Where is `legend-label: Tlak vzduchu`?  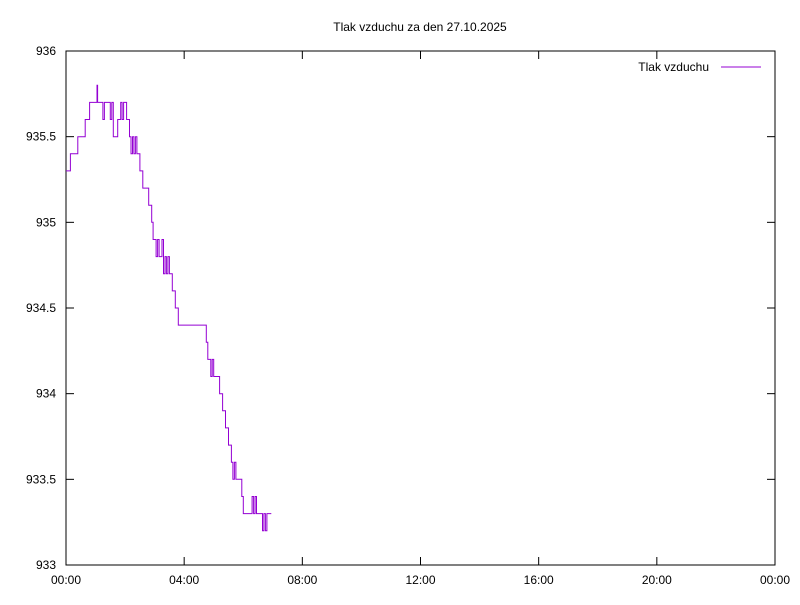 legend-label: Tlak vzduchu is located at coordinates (673, 67).